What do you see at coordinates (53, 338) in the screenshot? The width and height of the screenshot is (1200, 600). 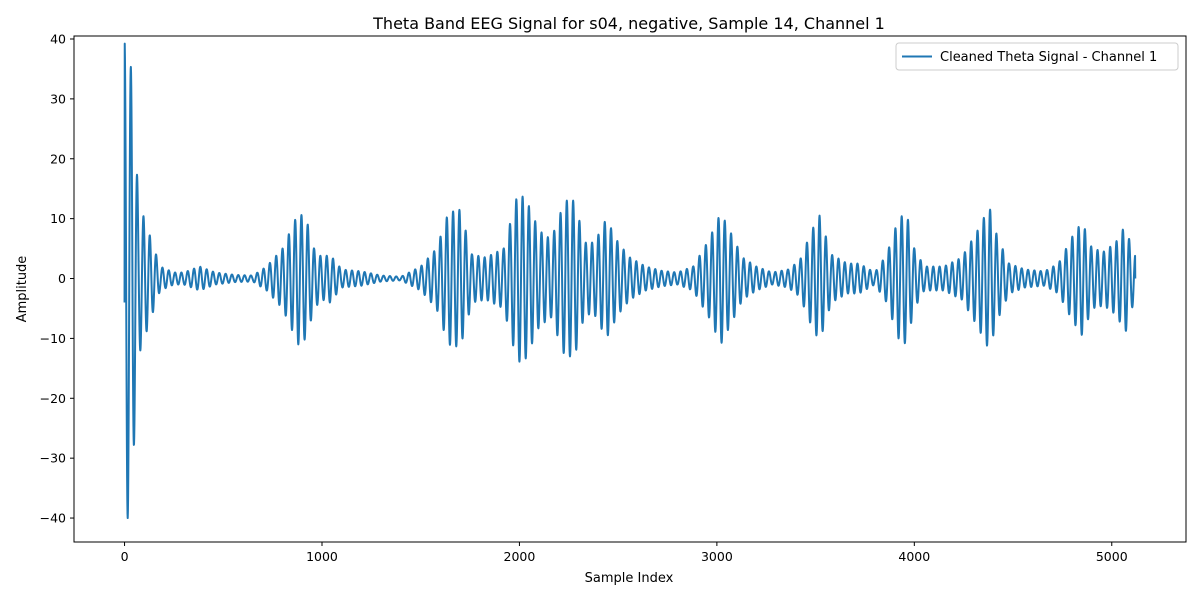 I see `y-tick-label: −10` at bounding box center [53, 338].